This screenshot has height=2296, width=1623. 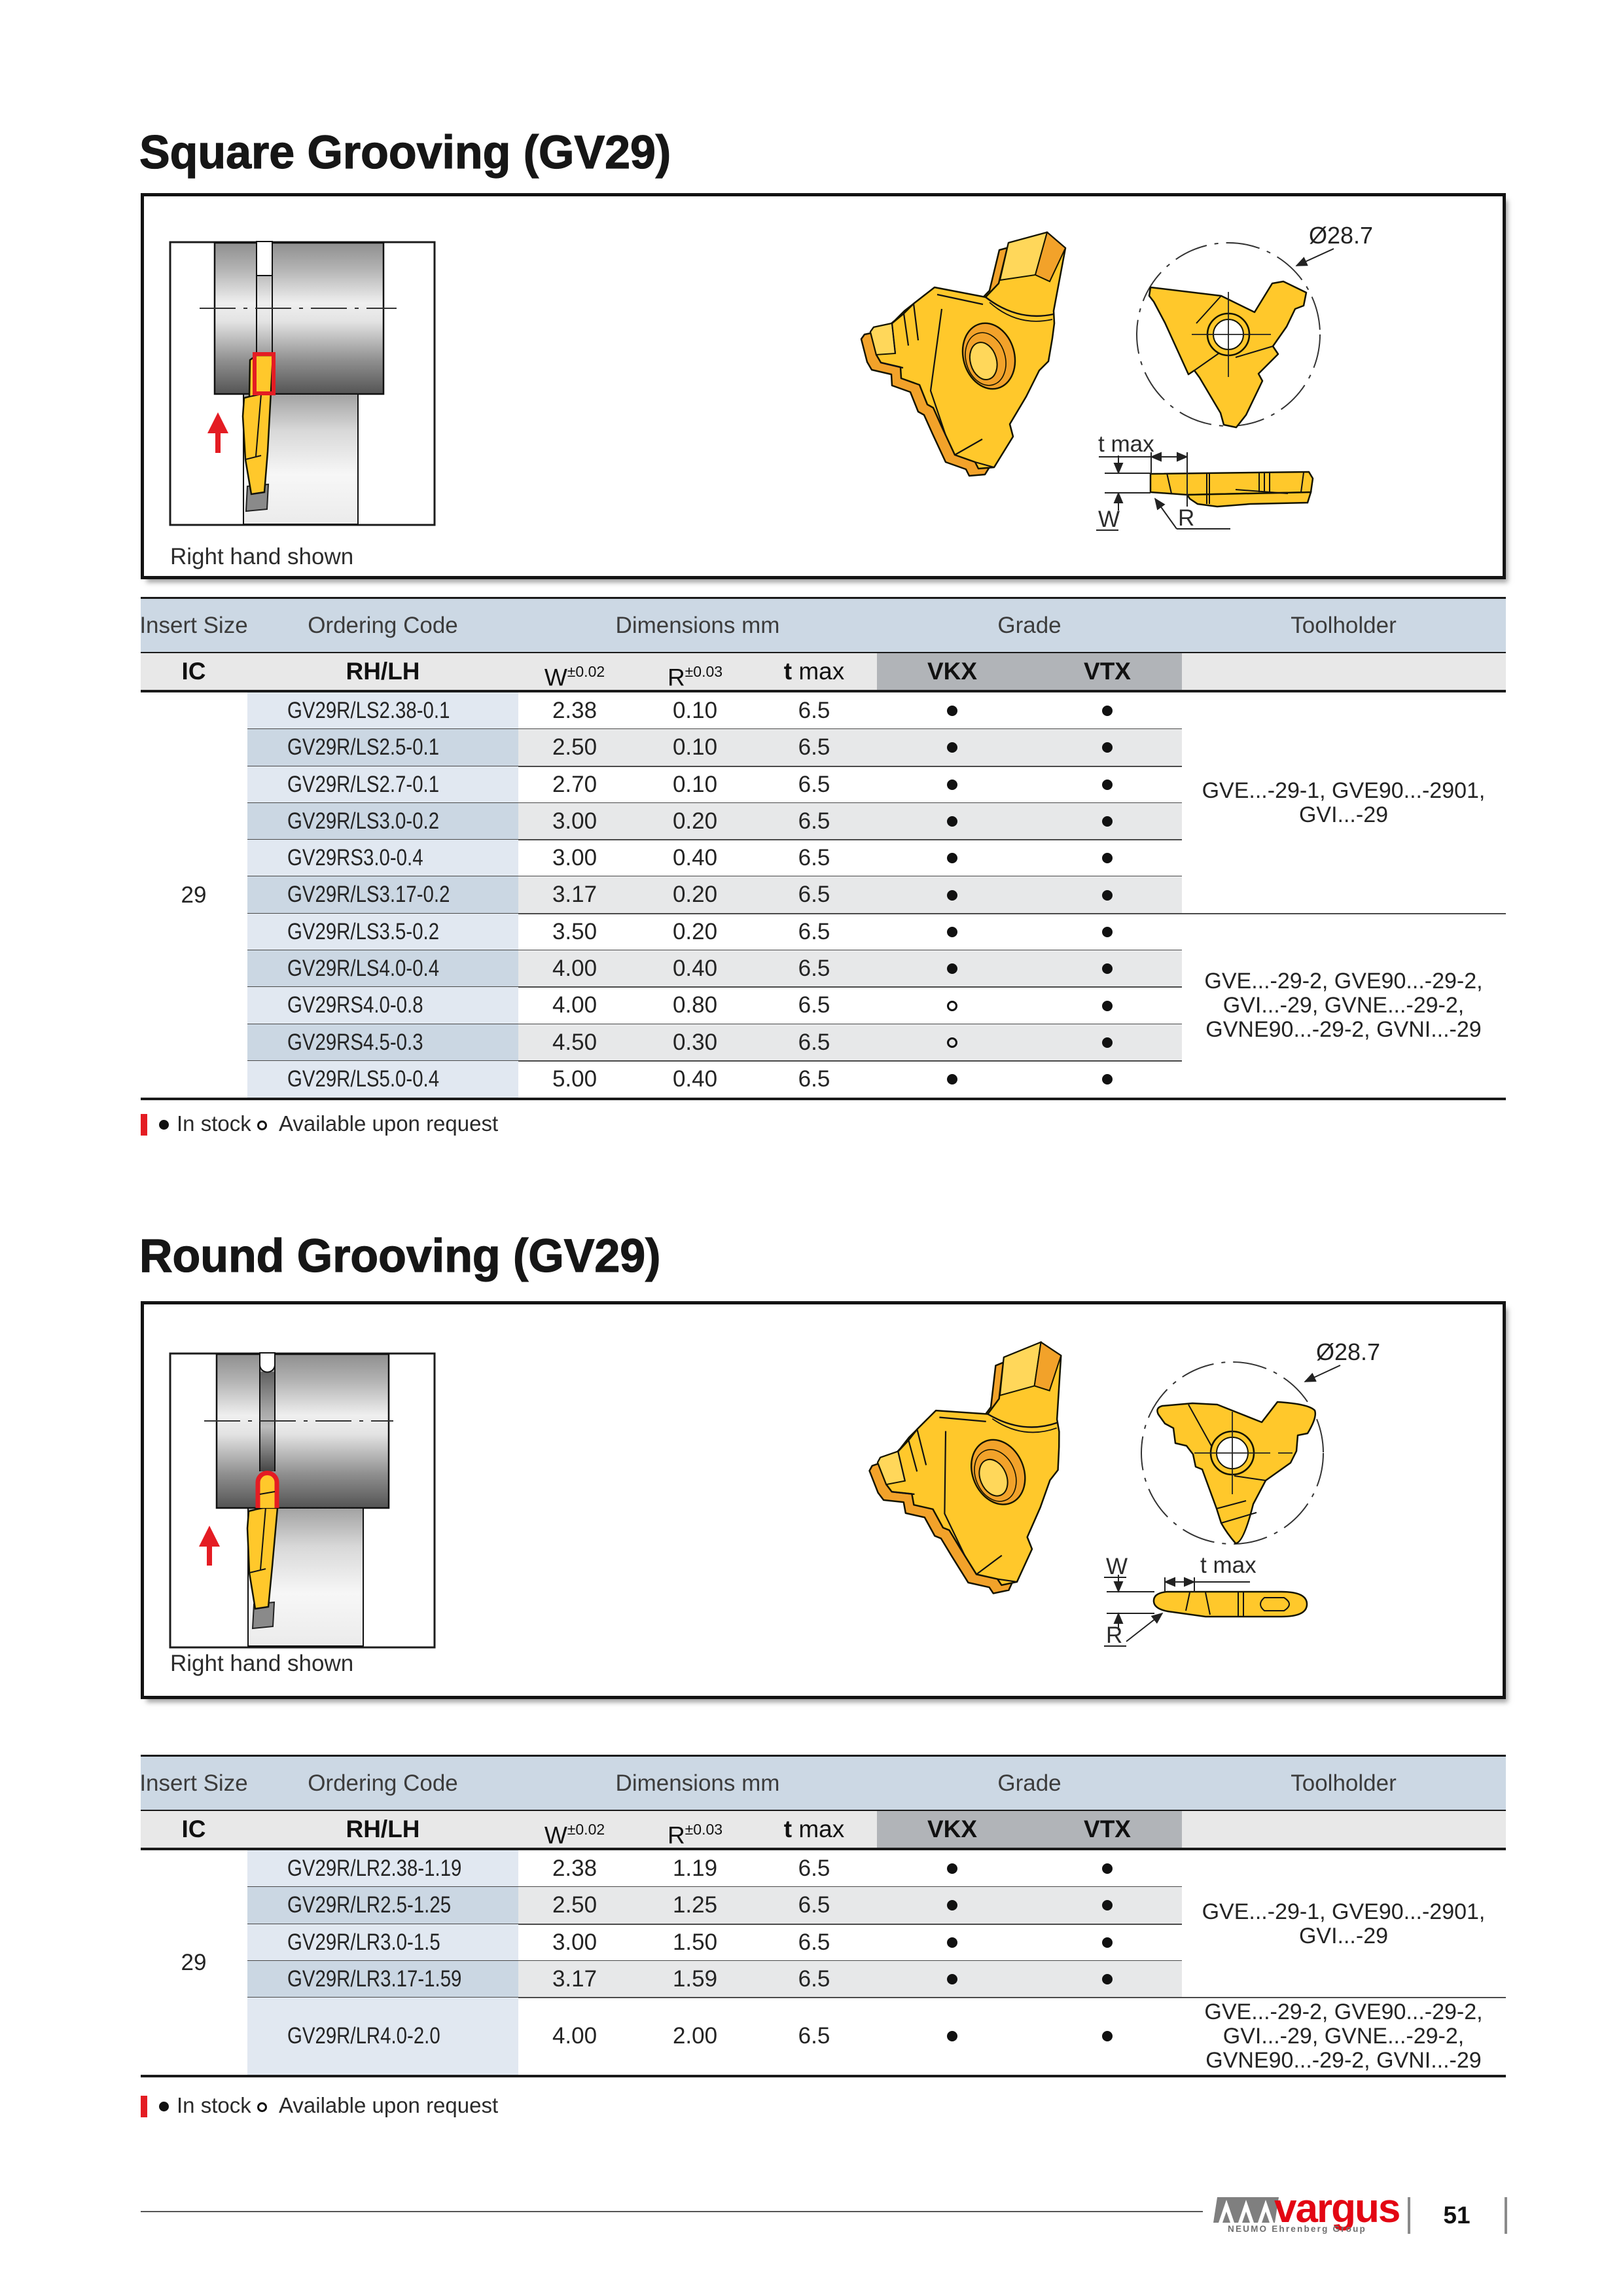 I want to click on svg-text: vargus, so click(x=1336, y=2211).